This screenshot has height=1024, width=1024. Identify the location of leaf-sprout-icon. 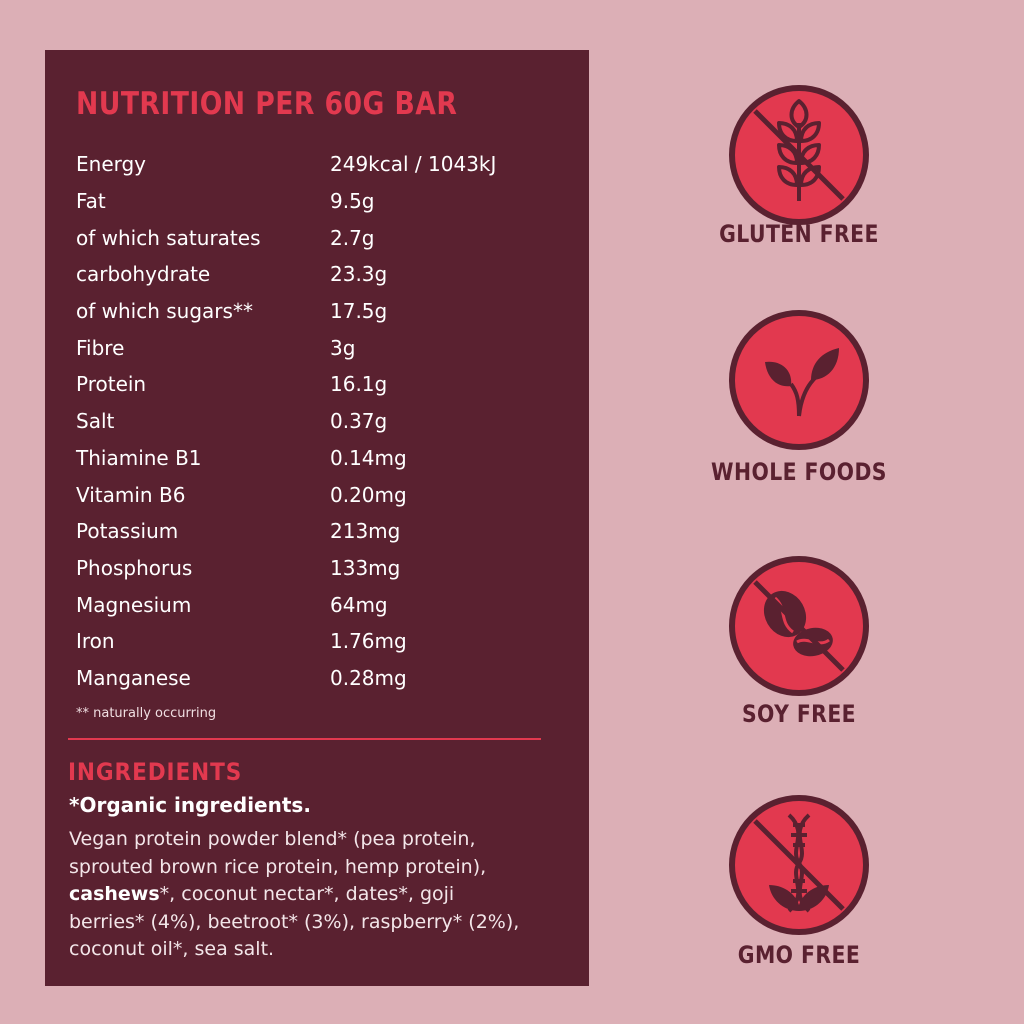
(799, 380).